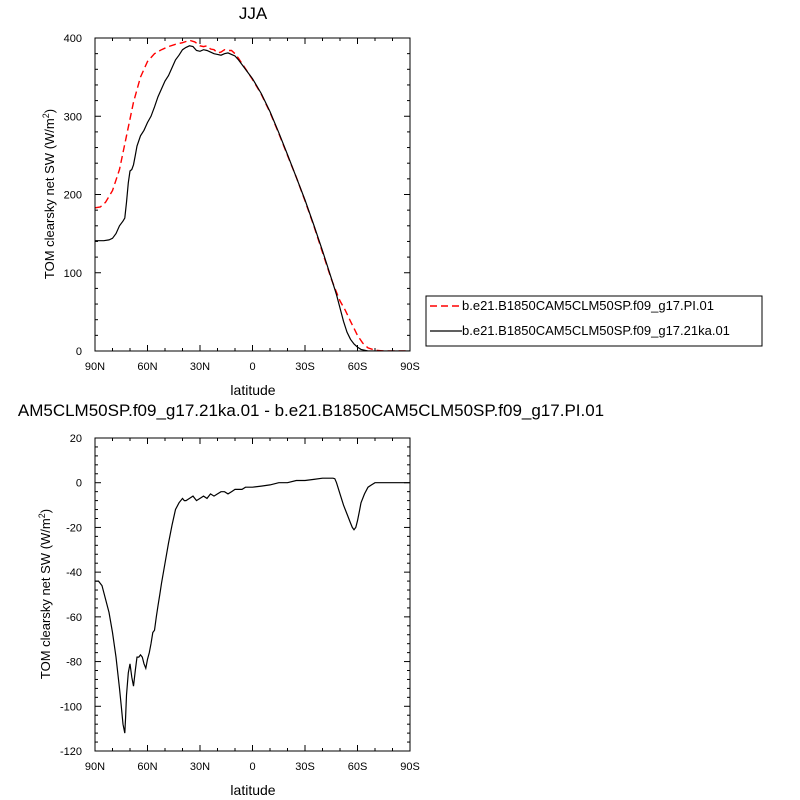 The image size is (800, 800). What do you see at coordinates (147, 367) in the screenshot?
I see `top-x-tick-label: 60N` at bounding box center [147, 367].